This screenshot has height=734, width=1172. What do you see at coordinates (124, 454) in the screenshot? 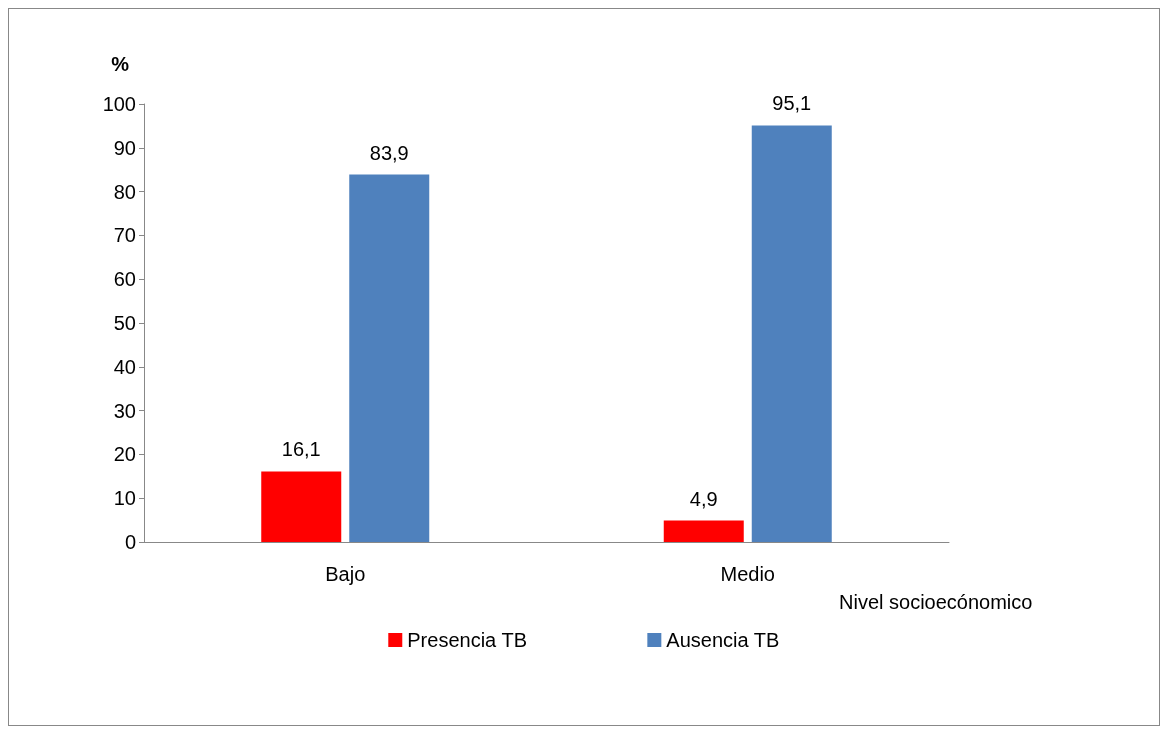
I see `y-tick-label: 20` at bounding box center [124, 454].